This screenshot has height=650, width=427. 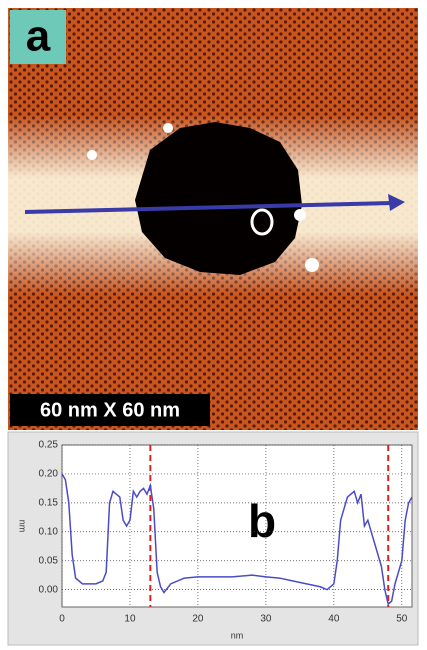 What do you see at coordinates (49, 589) in the screenshot?
I see `y-tick-label: 0.00` at bounding box center [49, 589].